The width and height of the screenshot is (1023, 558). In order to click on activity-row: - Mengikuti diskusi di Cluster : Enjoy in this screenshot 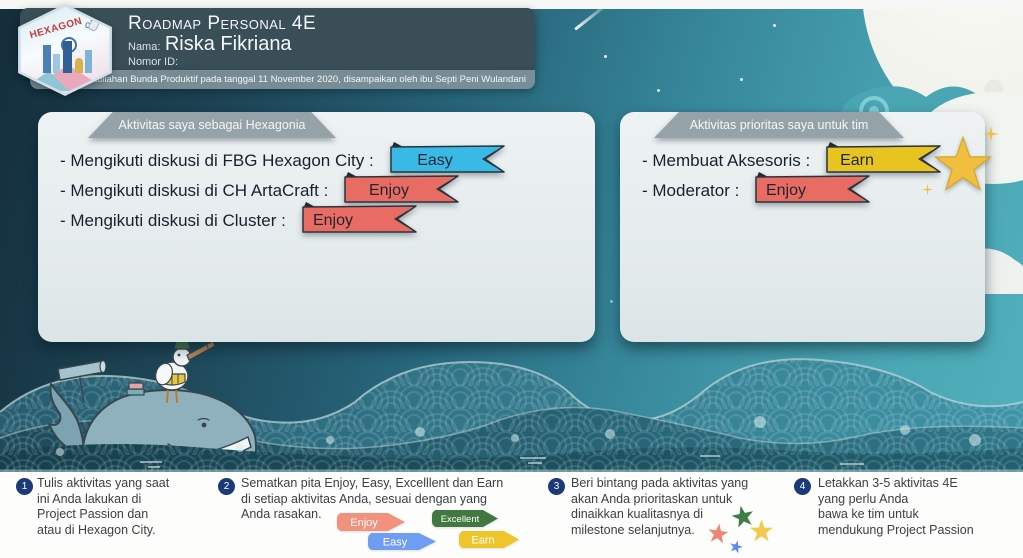, I will do `click(322, 218)`.